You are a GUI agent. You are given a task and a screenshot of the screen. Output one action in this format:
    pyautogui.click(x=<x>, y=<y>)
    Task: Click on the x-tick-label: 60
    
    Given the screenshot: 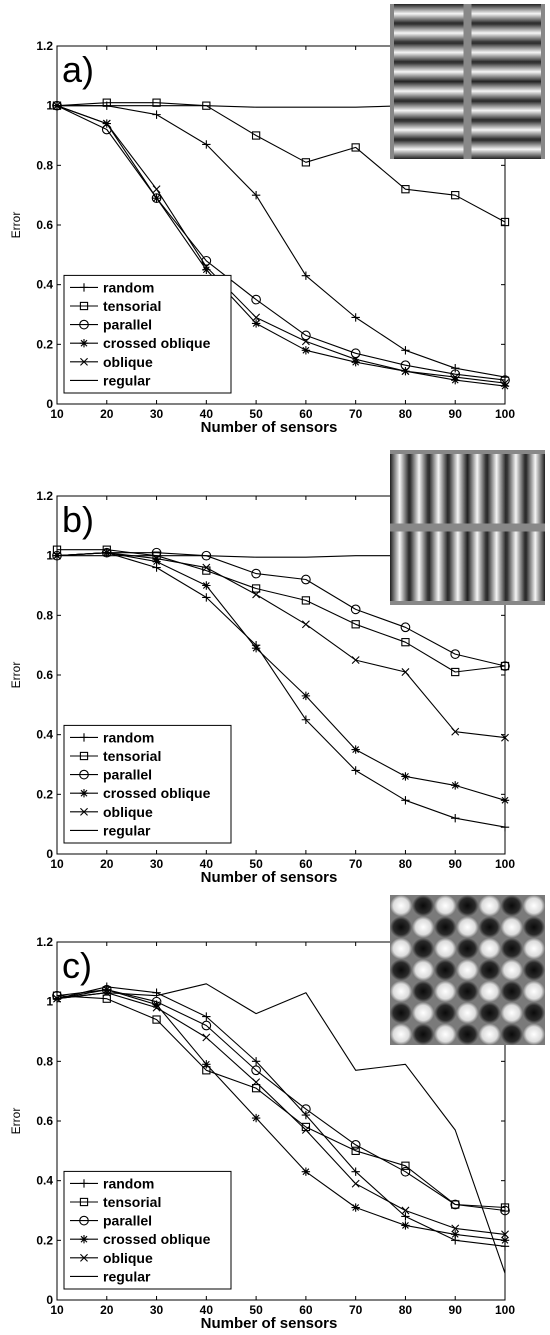 What is the action you would take?
    pyautogui.click(x=306, y=414)
    